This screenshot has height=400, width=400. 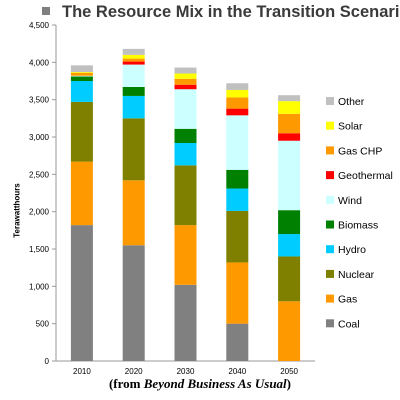 What do you see at coordinates (39, 174) in the screenshot?
I see `y-tick-label: 2,500` at bounding box center [39, 174].